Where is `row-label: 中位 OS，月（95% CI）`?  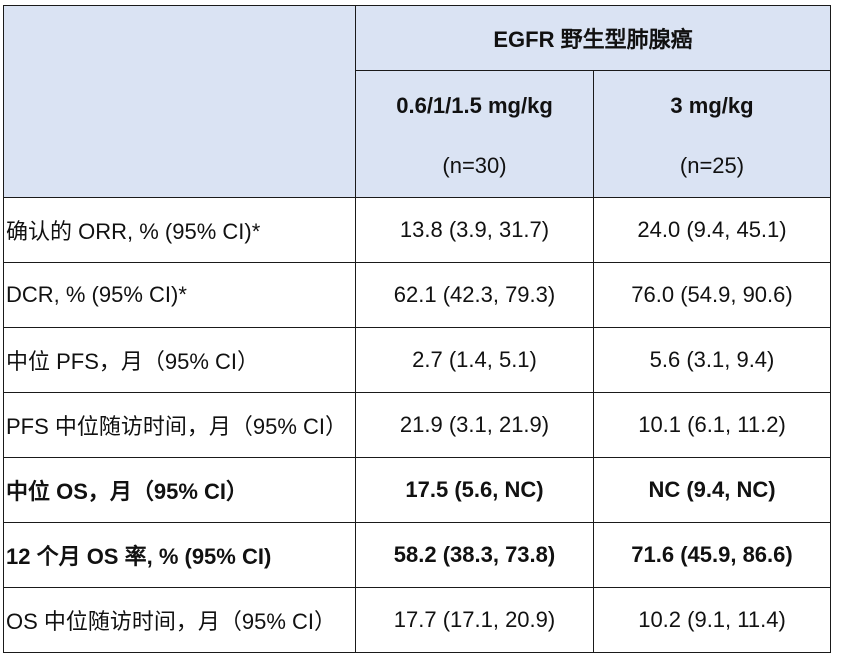
row-label: 中位 OS，月（95% CI） is located at coordinates (179, 490).